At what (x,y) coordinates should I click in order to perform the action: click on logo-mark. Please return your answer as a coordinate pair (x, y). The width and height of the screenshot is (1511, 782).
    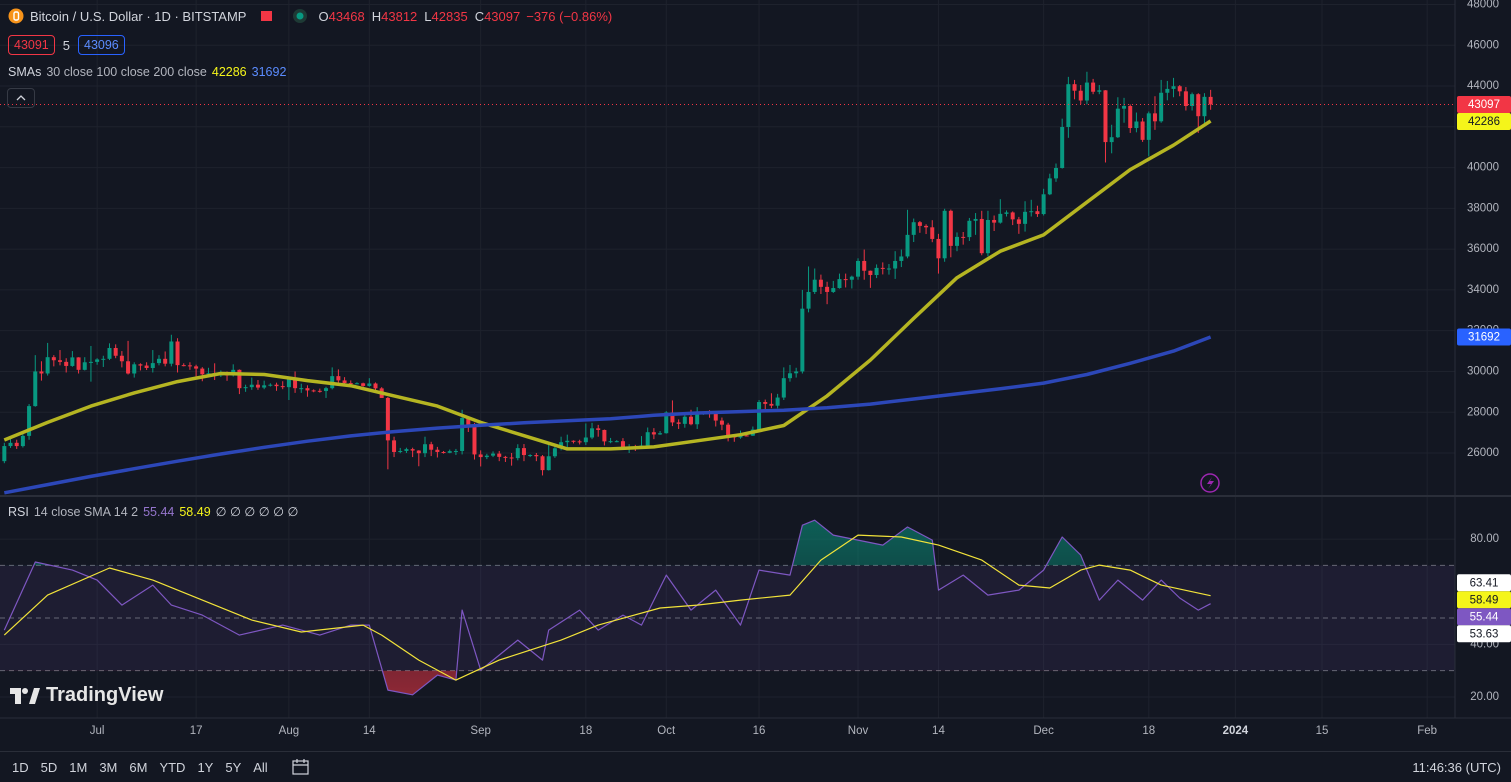
    Looking at the image, I should click on (25, 695).